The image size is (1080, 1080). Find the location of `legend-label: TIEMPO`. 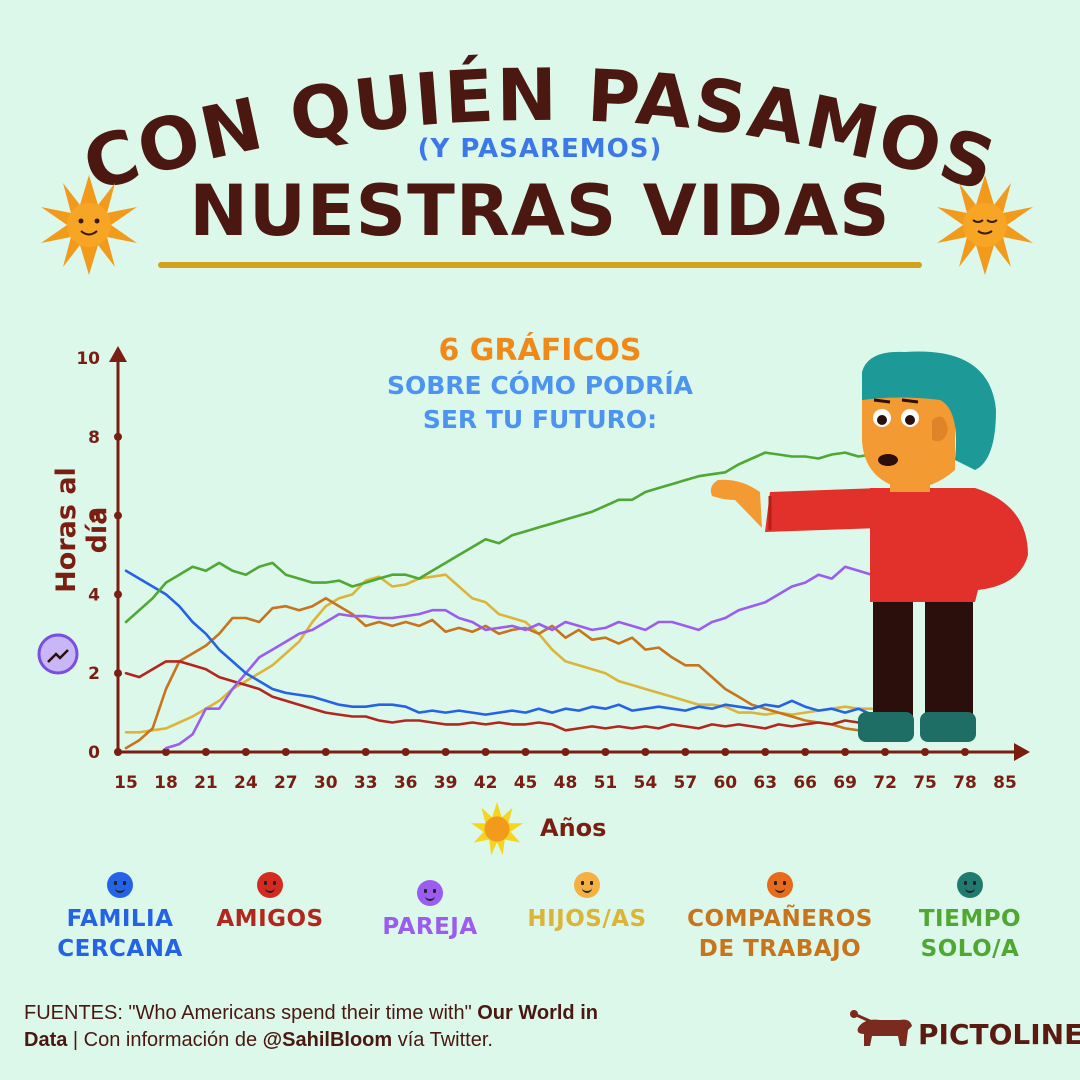

legend-label: TIEMPO is located at coordinates (970, 919).